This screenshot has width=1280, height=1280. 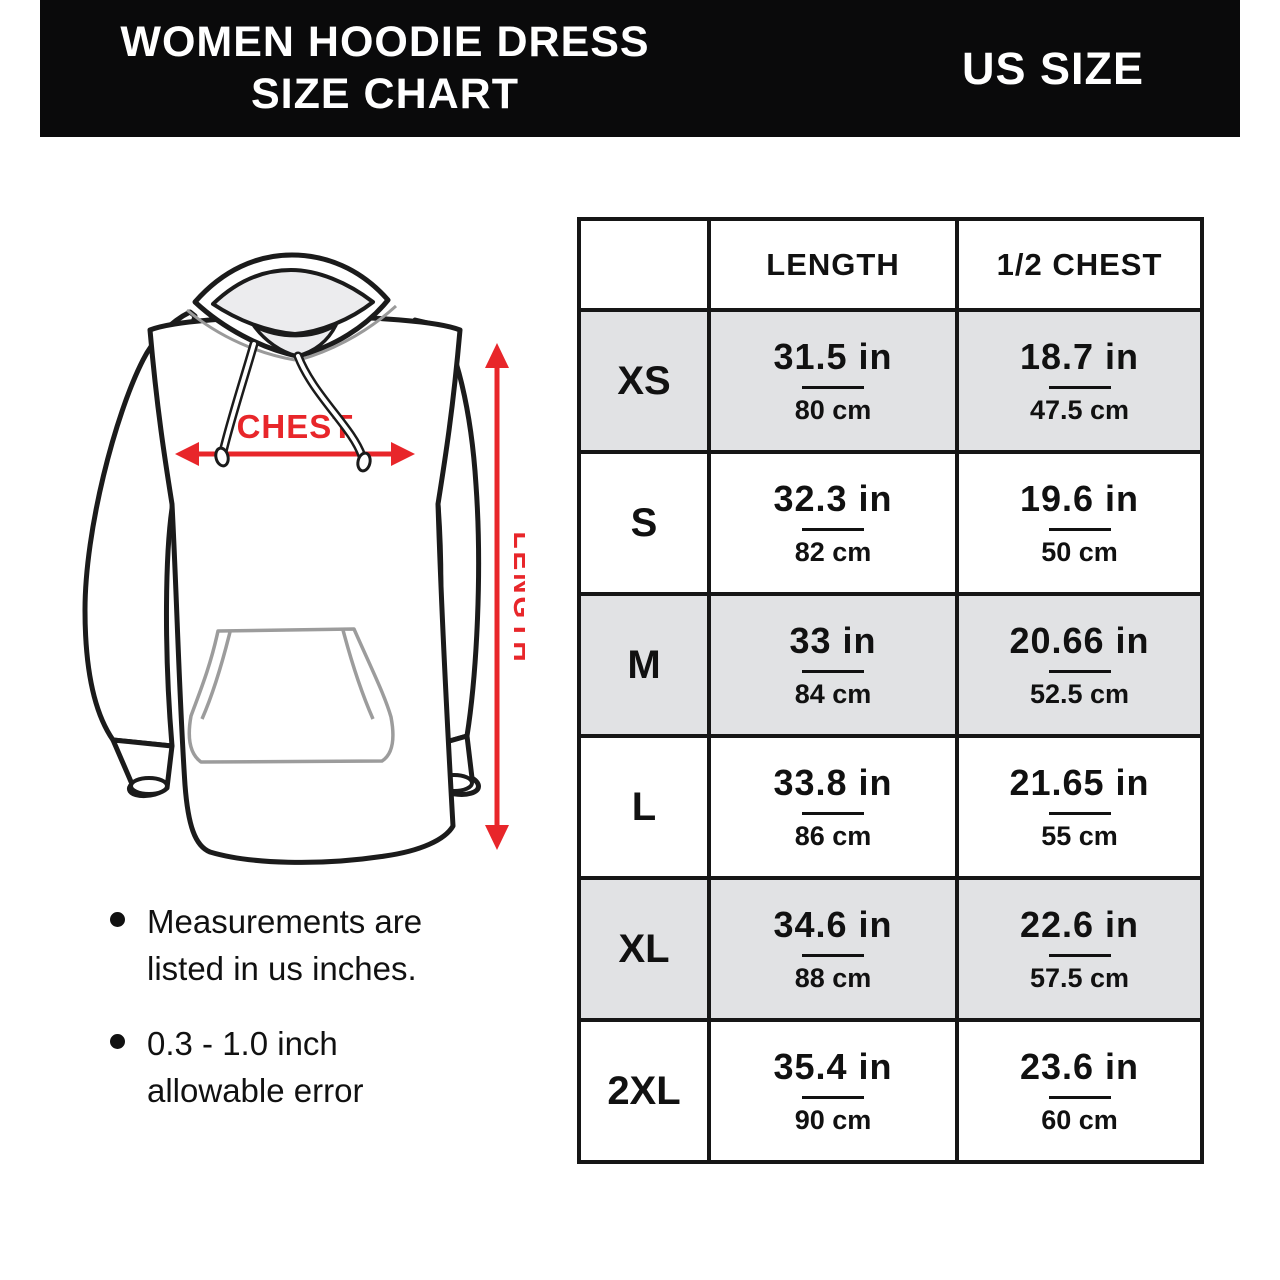 I want to click on hood-opening, so click(x=293, y=302).